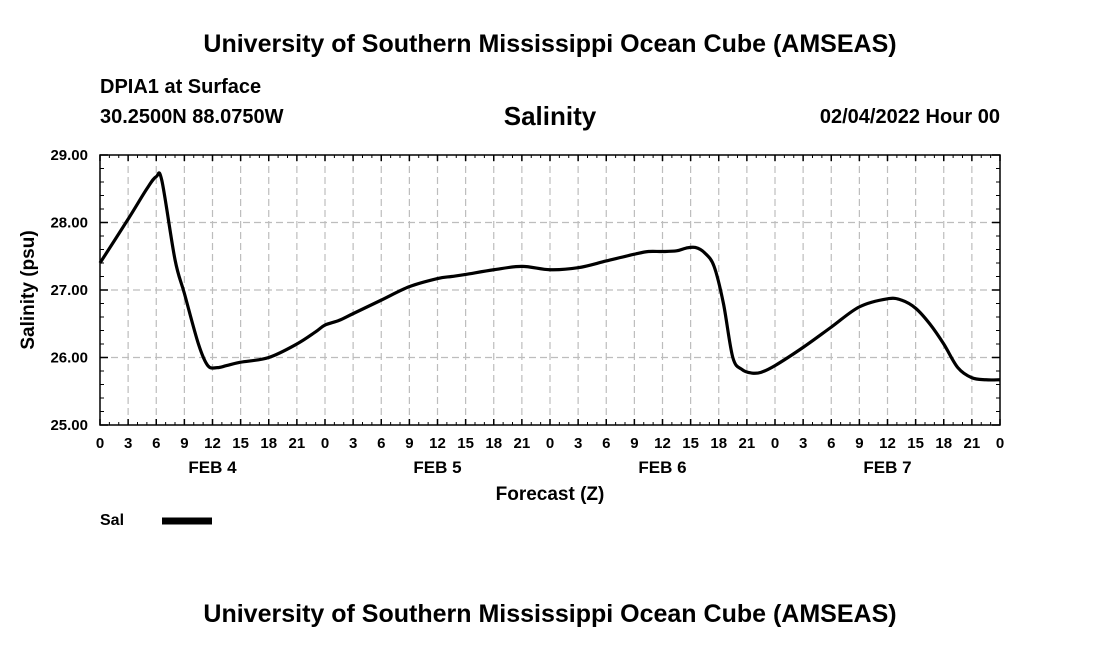 Image resolution: width=1100 pixels, height=650 pixels. Describe the element at coordinates (181, 87) in the screenshot. I see `station-label: DPIA1 at Surface` at that location.